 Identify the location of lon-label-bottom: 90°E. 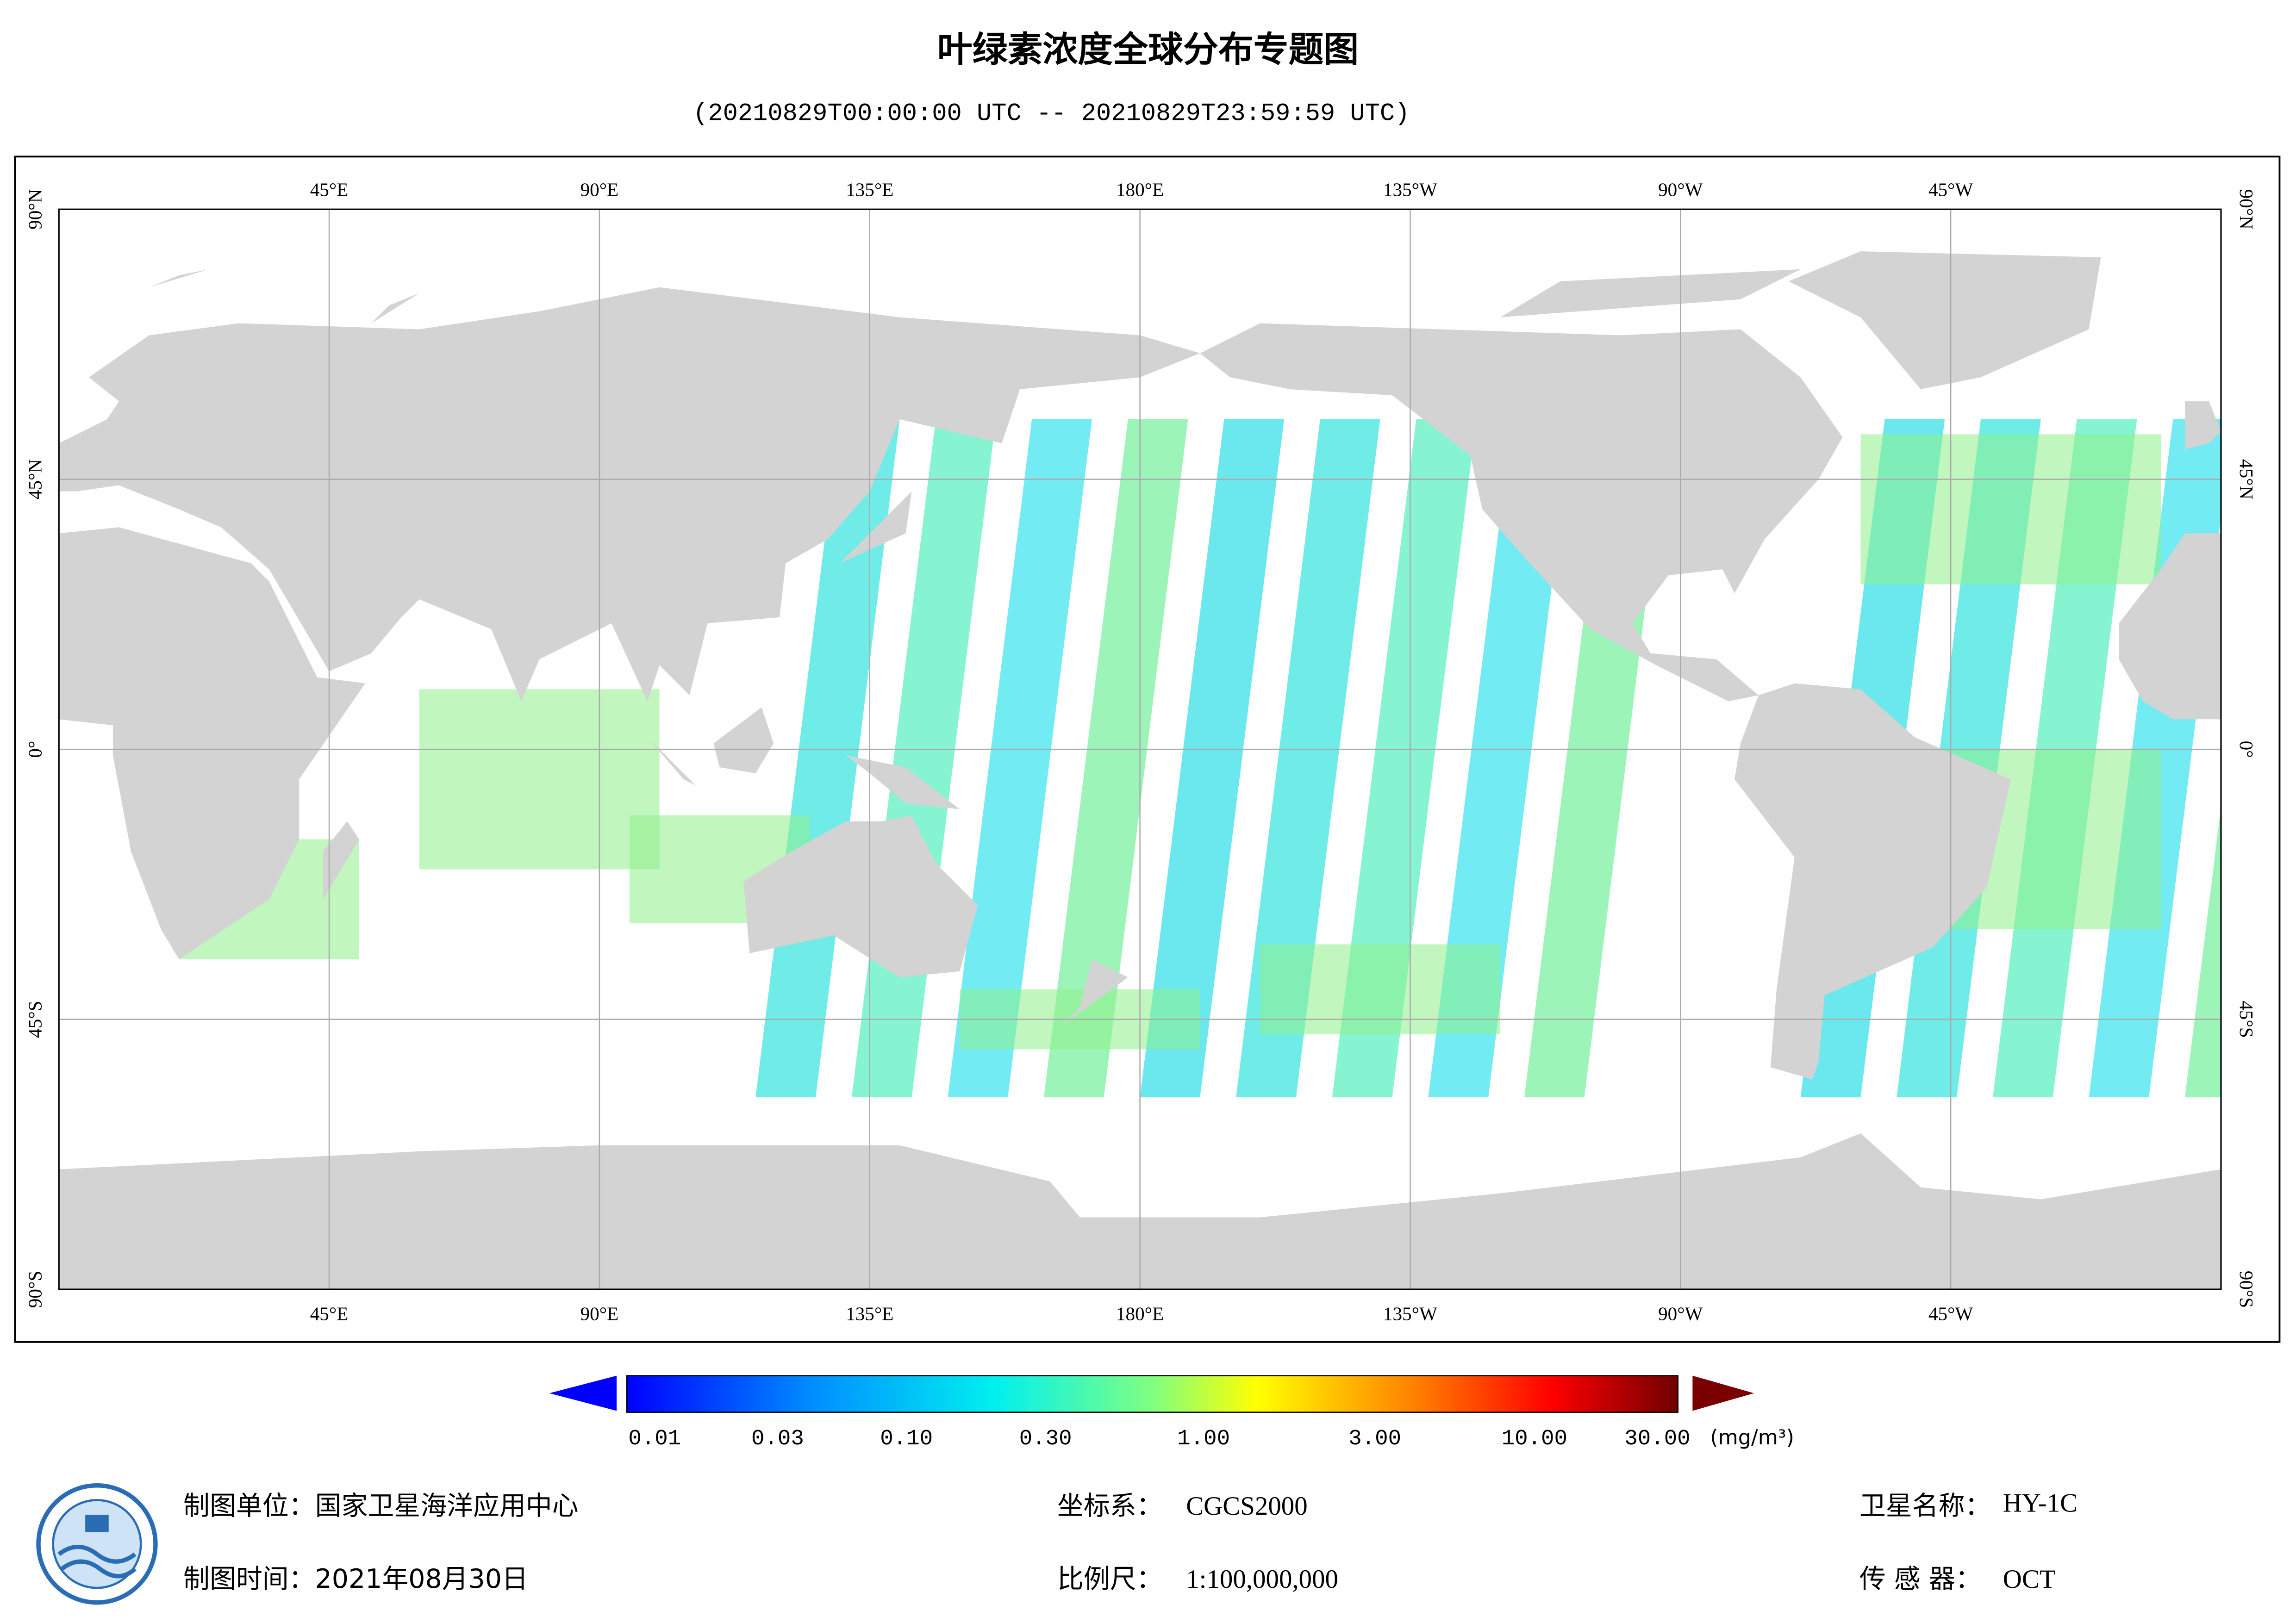
(599, 1313).